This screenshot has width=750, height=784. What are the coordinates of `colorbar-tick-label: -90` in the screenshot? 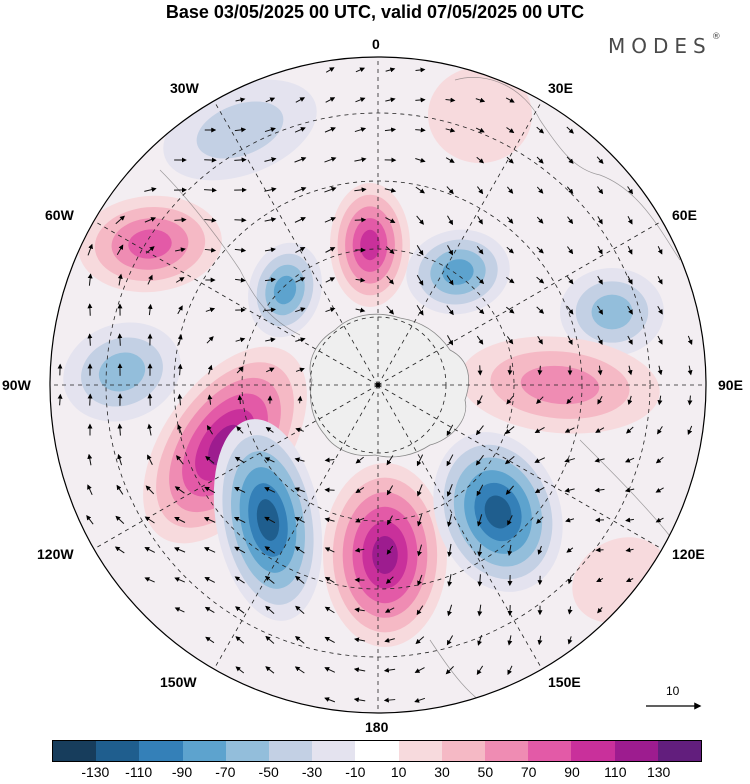 It's located at (182, 772).